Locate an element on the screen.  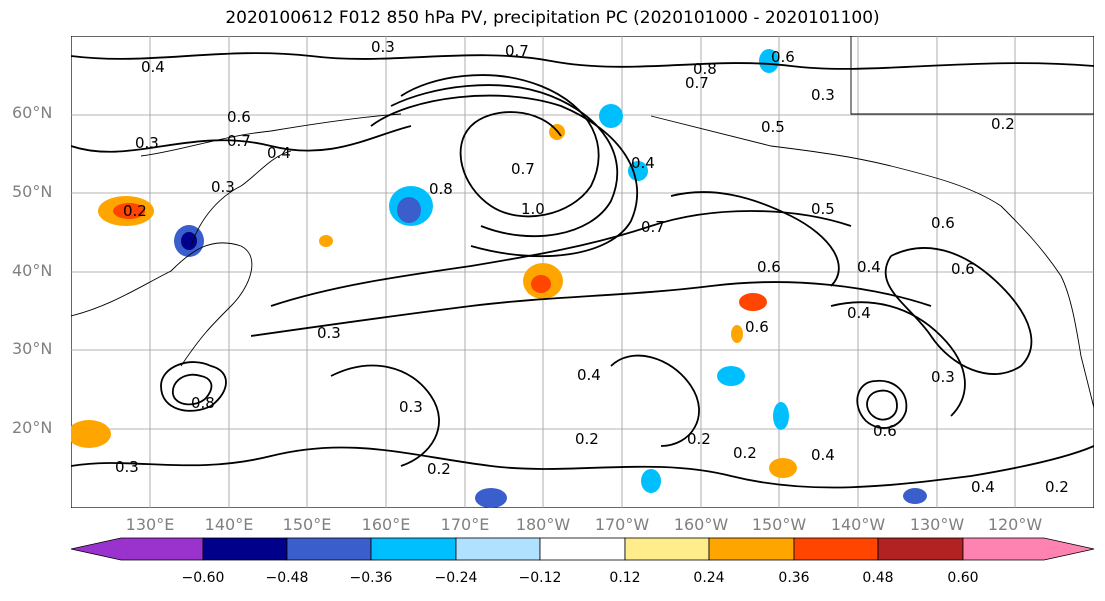
lat-label: 30°N is located at coordinates (32, 348).